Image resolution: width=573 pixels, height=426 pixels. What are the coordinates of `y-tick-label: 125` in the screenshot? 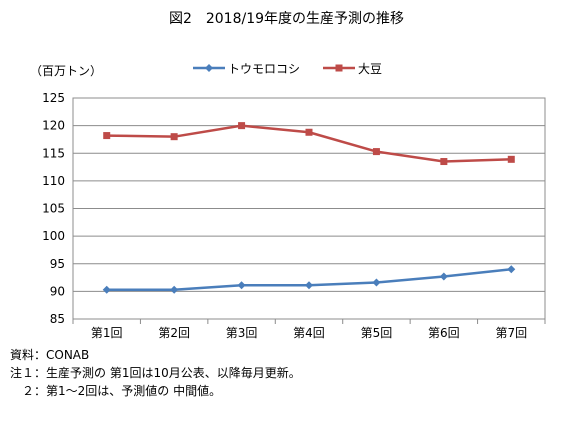 It's located at (53, 98).